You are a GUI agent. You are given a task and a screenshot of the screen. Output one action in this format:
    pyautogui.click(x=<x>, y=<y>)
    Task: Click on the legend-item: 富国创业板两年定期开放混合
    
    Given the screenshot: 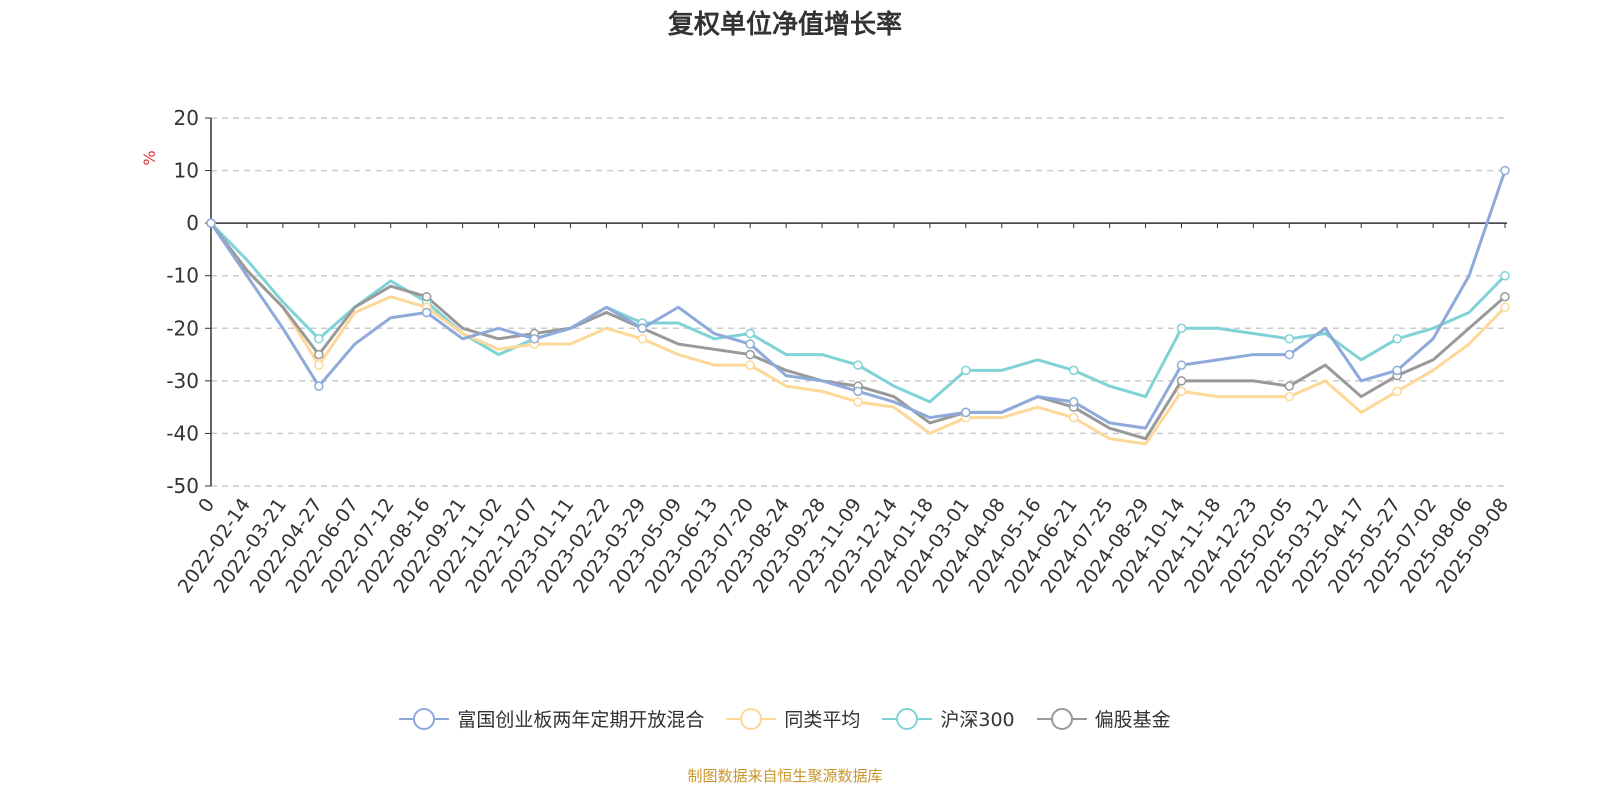 What is the action you would take?
    pyautogui.click(x=551, y=718)
    